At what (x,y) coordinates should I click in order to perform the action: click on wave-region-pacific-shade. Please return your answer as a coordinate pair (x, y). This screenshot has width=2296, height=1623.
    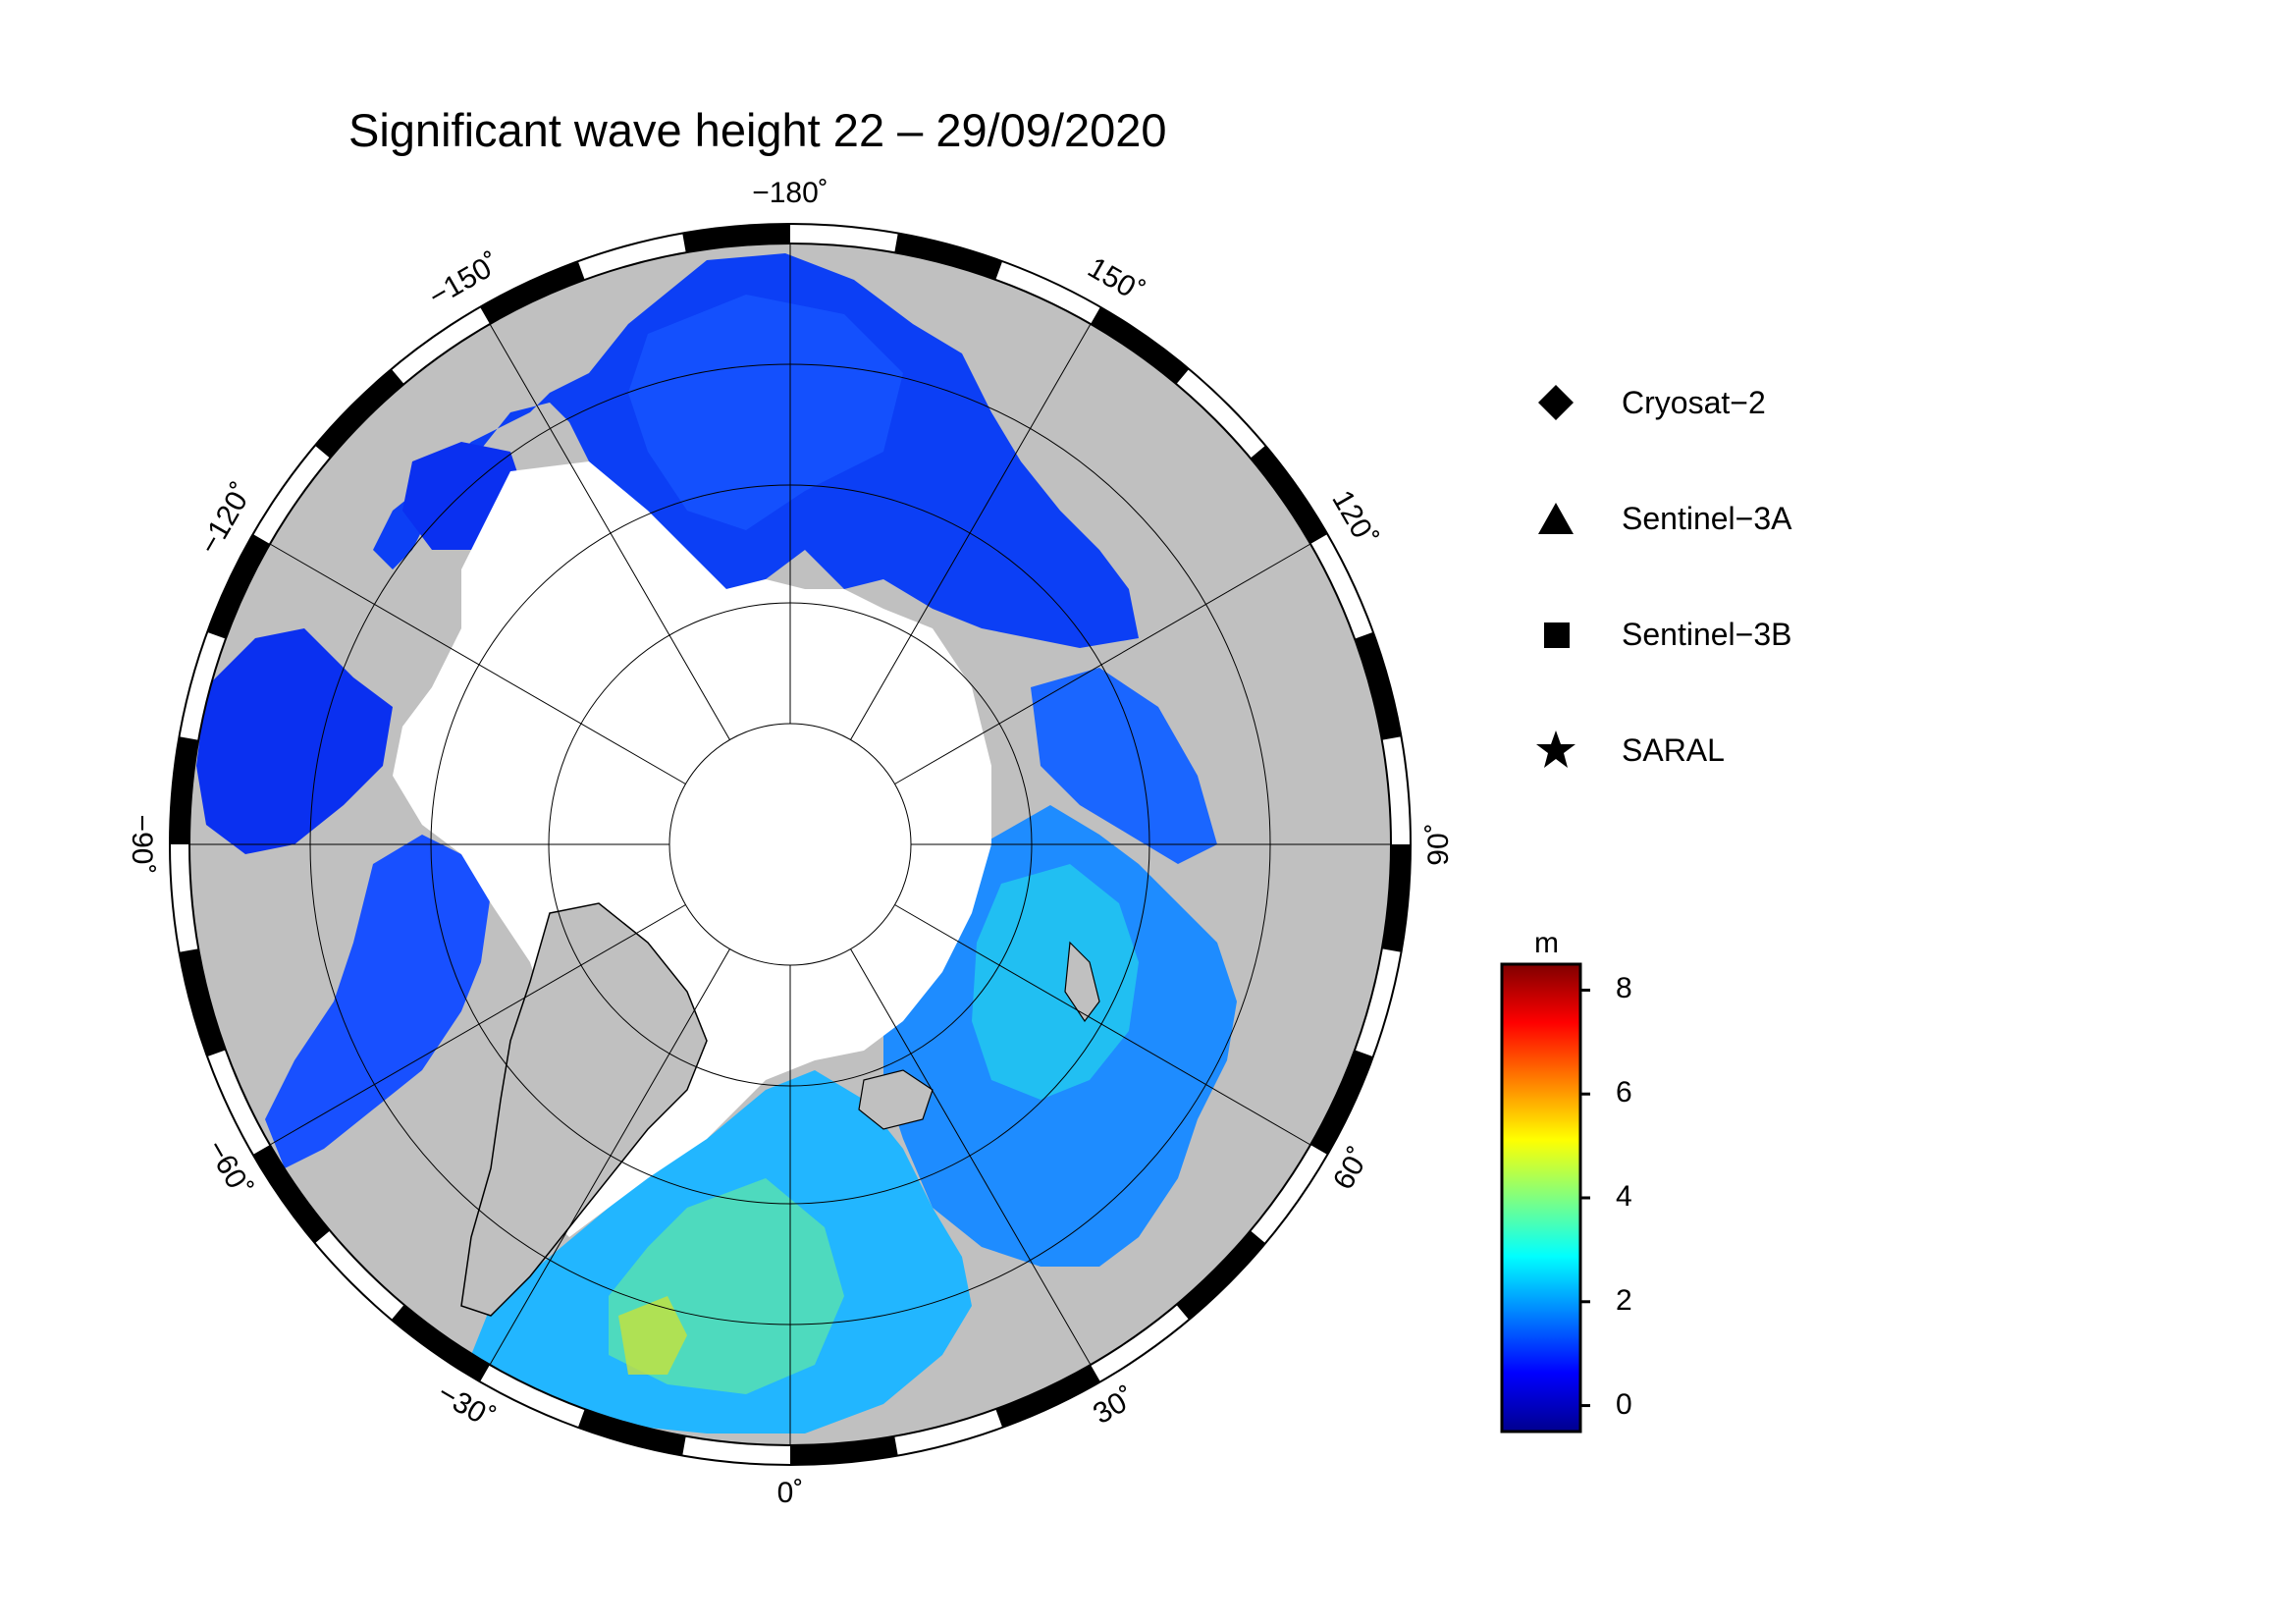
    Looking at the image, I should click on (765, 413).